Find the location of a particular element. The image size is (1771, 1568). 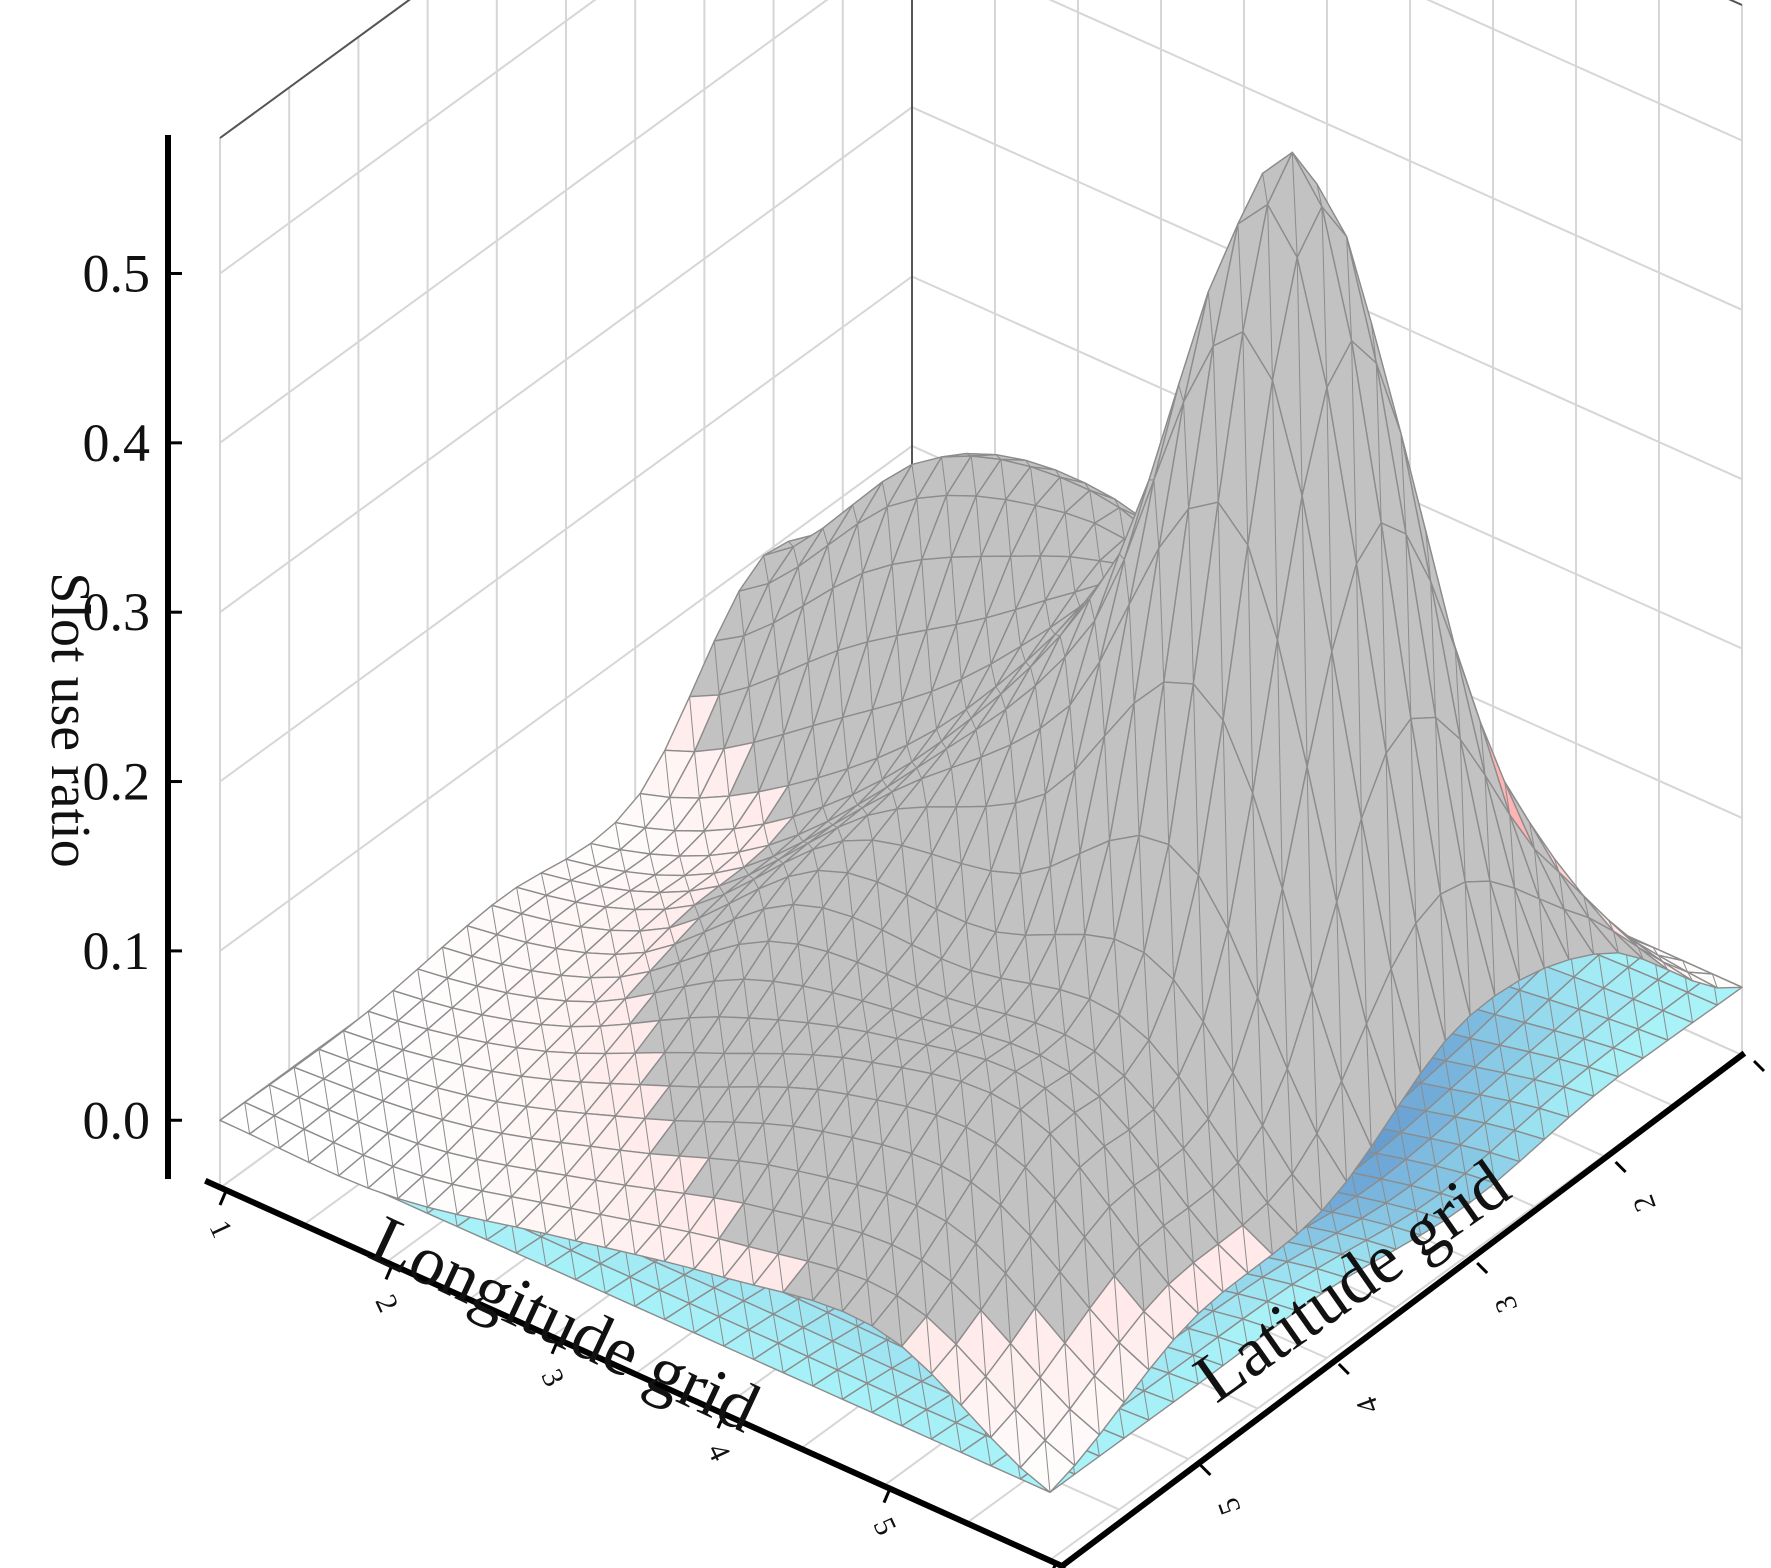

y-tick-mark is located at coordinates (1482, 1268).